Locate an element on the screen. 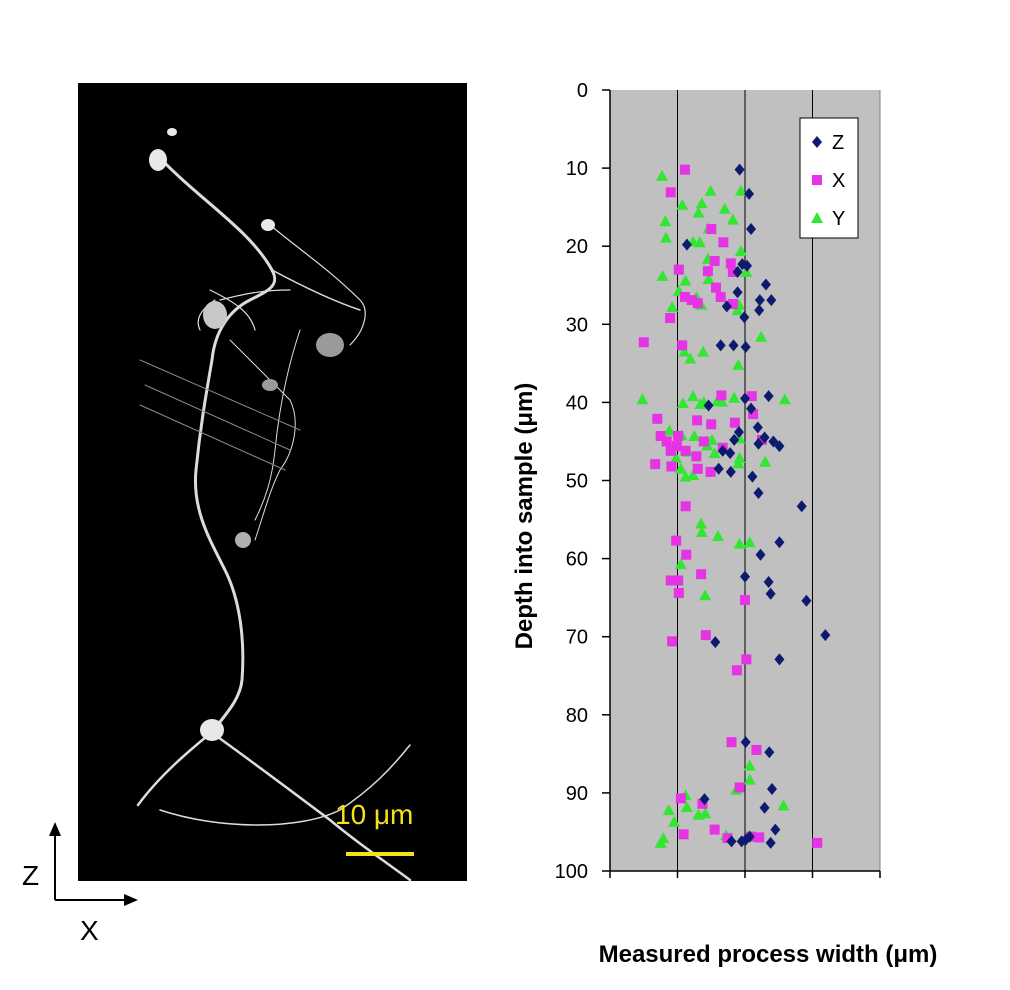  legend-marker-x is located at coordinates (817, 180).